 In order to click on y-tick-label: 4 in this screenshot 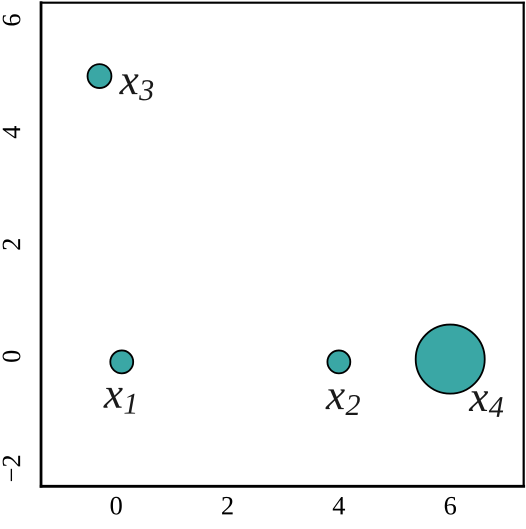, I will do `click(11, 132)`.